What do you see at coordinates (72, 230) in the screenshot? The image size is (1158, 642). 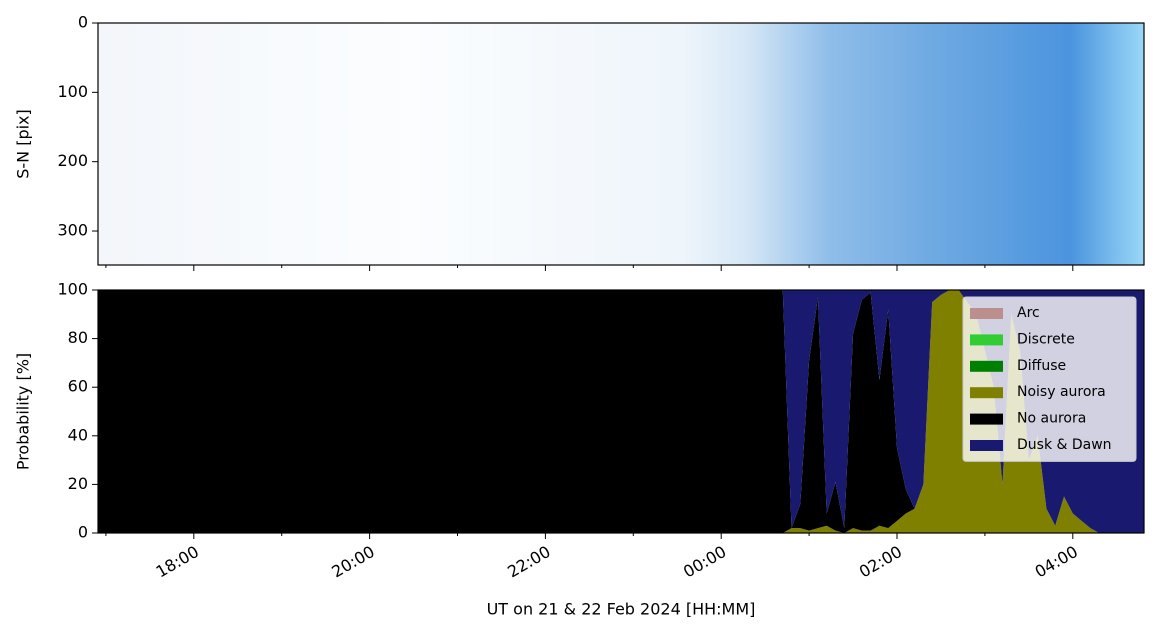 I see `y-tick-label: 300` at bounding box center [72, 230].